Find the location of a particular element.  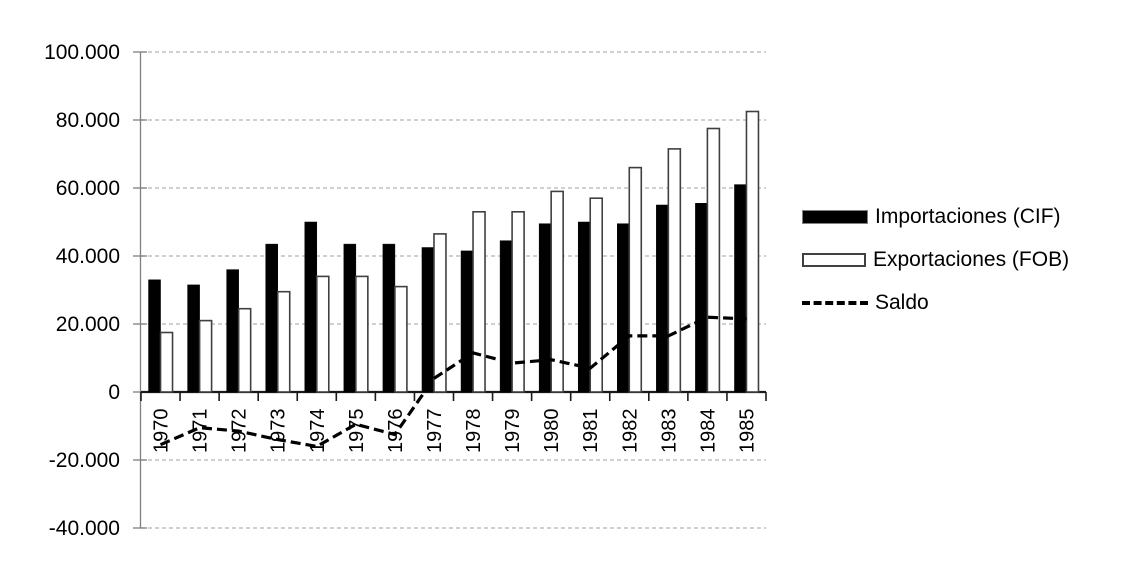

bar-exportaciones-1973 is located at coordinates (283, 341).